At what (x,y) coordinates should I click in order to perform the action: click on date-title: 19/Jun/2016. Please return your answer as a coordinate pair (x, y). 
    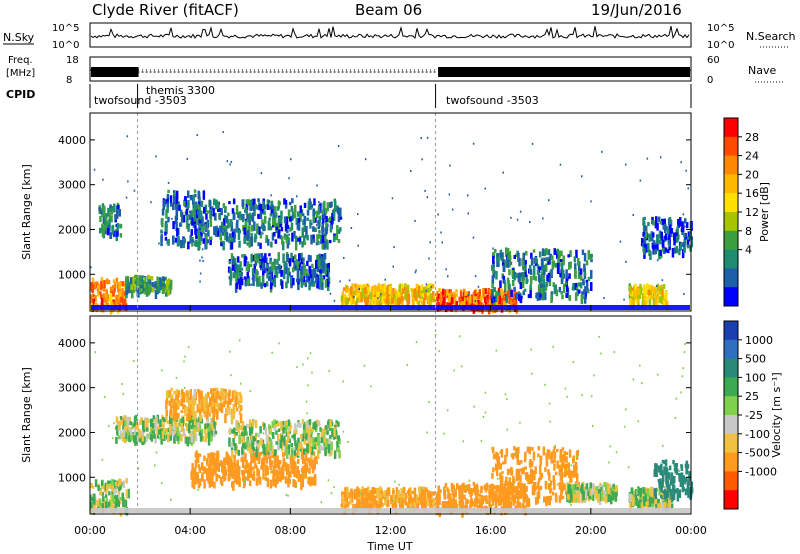
    Looking at the image, I should click on (636, 10).